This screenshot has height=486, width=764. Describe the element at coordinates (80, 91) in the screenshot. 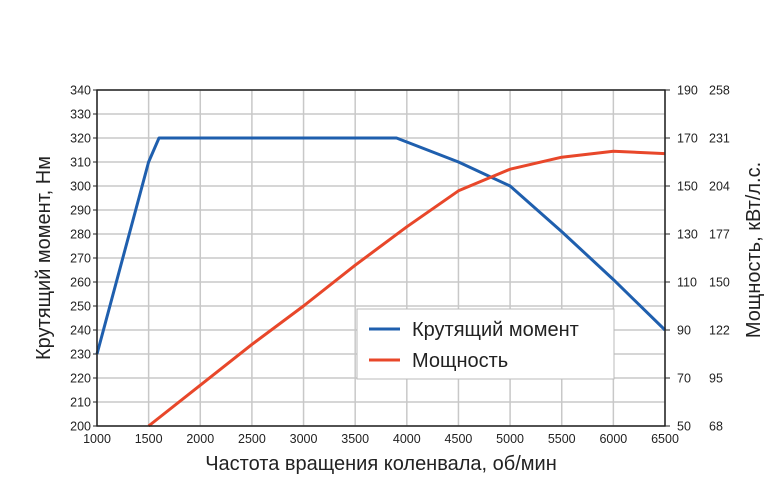

I see `y-tick-label: 340` at that location.